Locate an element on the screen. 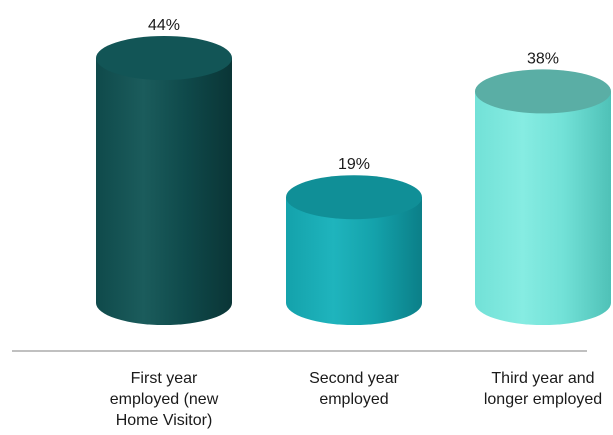  data-label: 44% is located at coordinates (164, 25).